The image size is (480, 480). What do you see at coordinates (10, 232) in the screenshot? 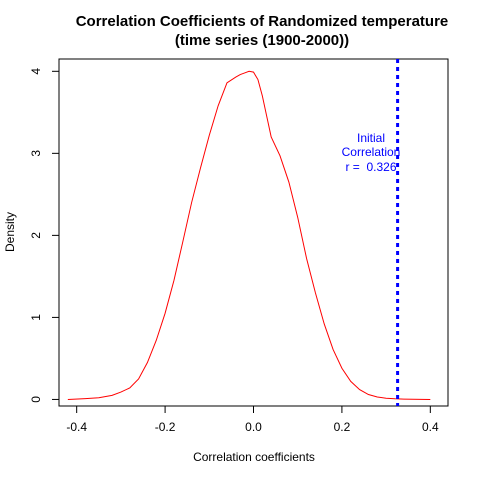
I see `y-axis-title: Density` at bounding box center [10, 232].